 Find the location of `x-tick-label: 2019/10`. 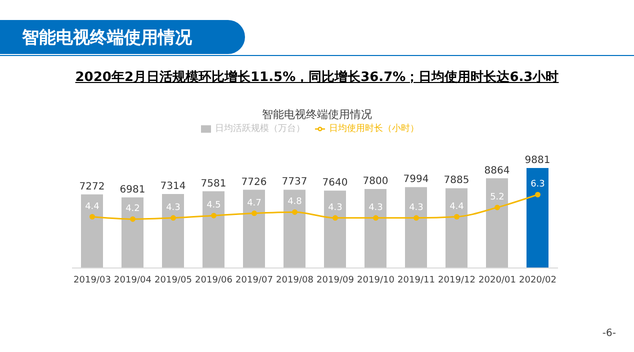

x-tick-label: 2019/10 is located at coordinates (376, 280).